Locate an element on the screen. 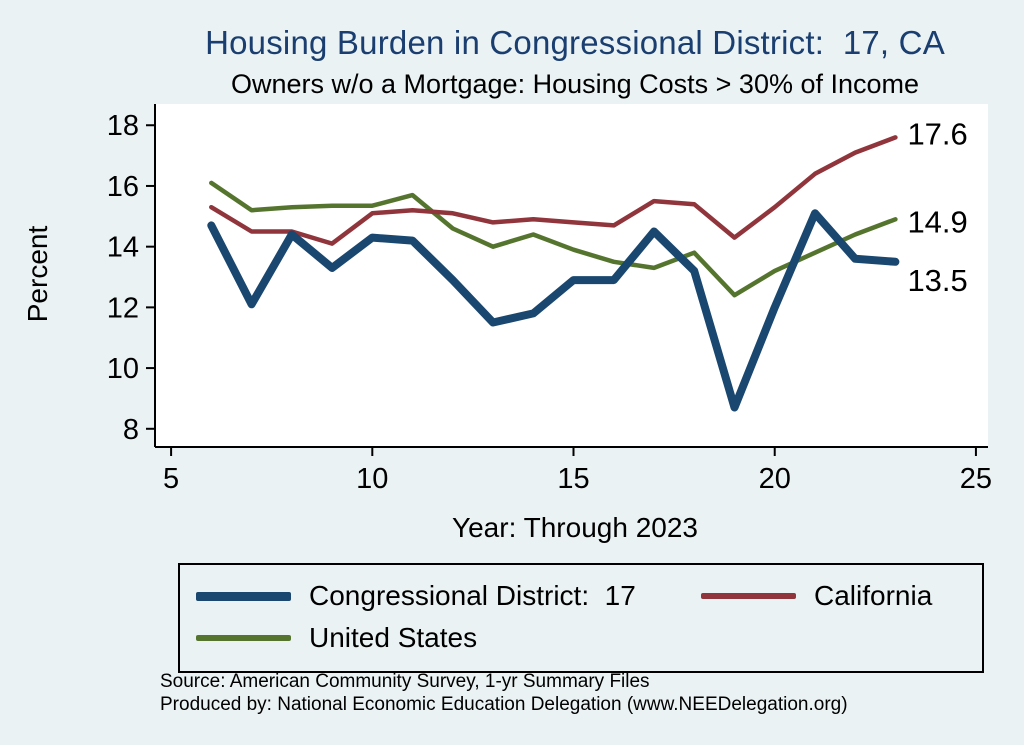 The height and width of the screenshot is (745, 1024). y-tick-label: 10 is located at coordinates (123, 369).